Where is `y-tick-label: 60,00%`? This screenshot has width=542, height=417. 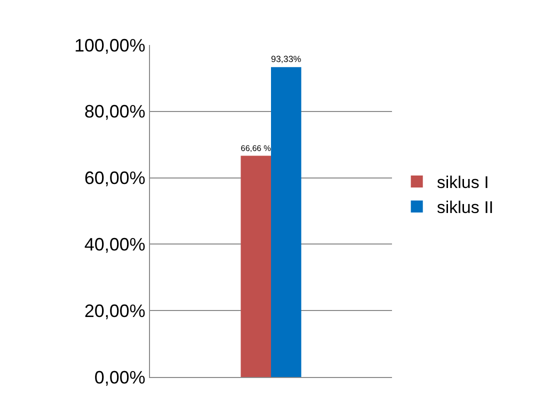
y-tick-label: 60,00% is located at coordinates (115, 178).